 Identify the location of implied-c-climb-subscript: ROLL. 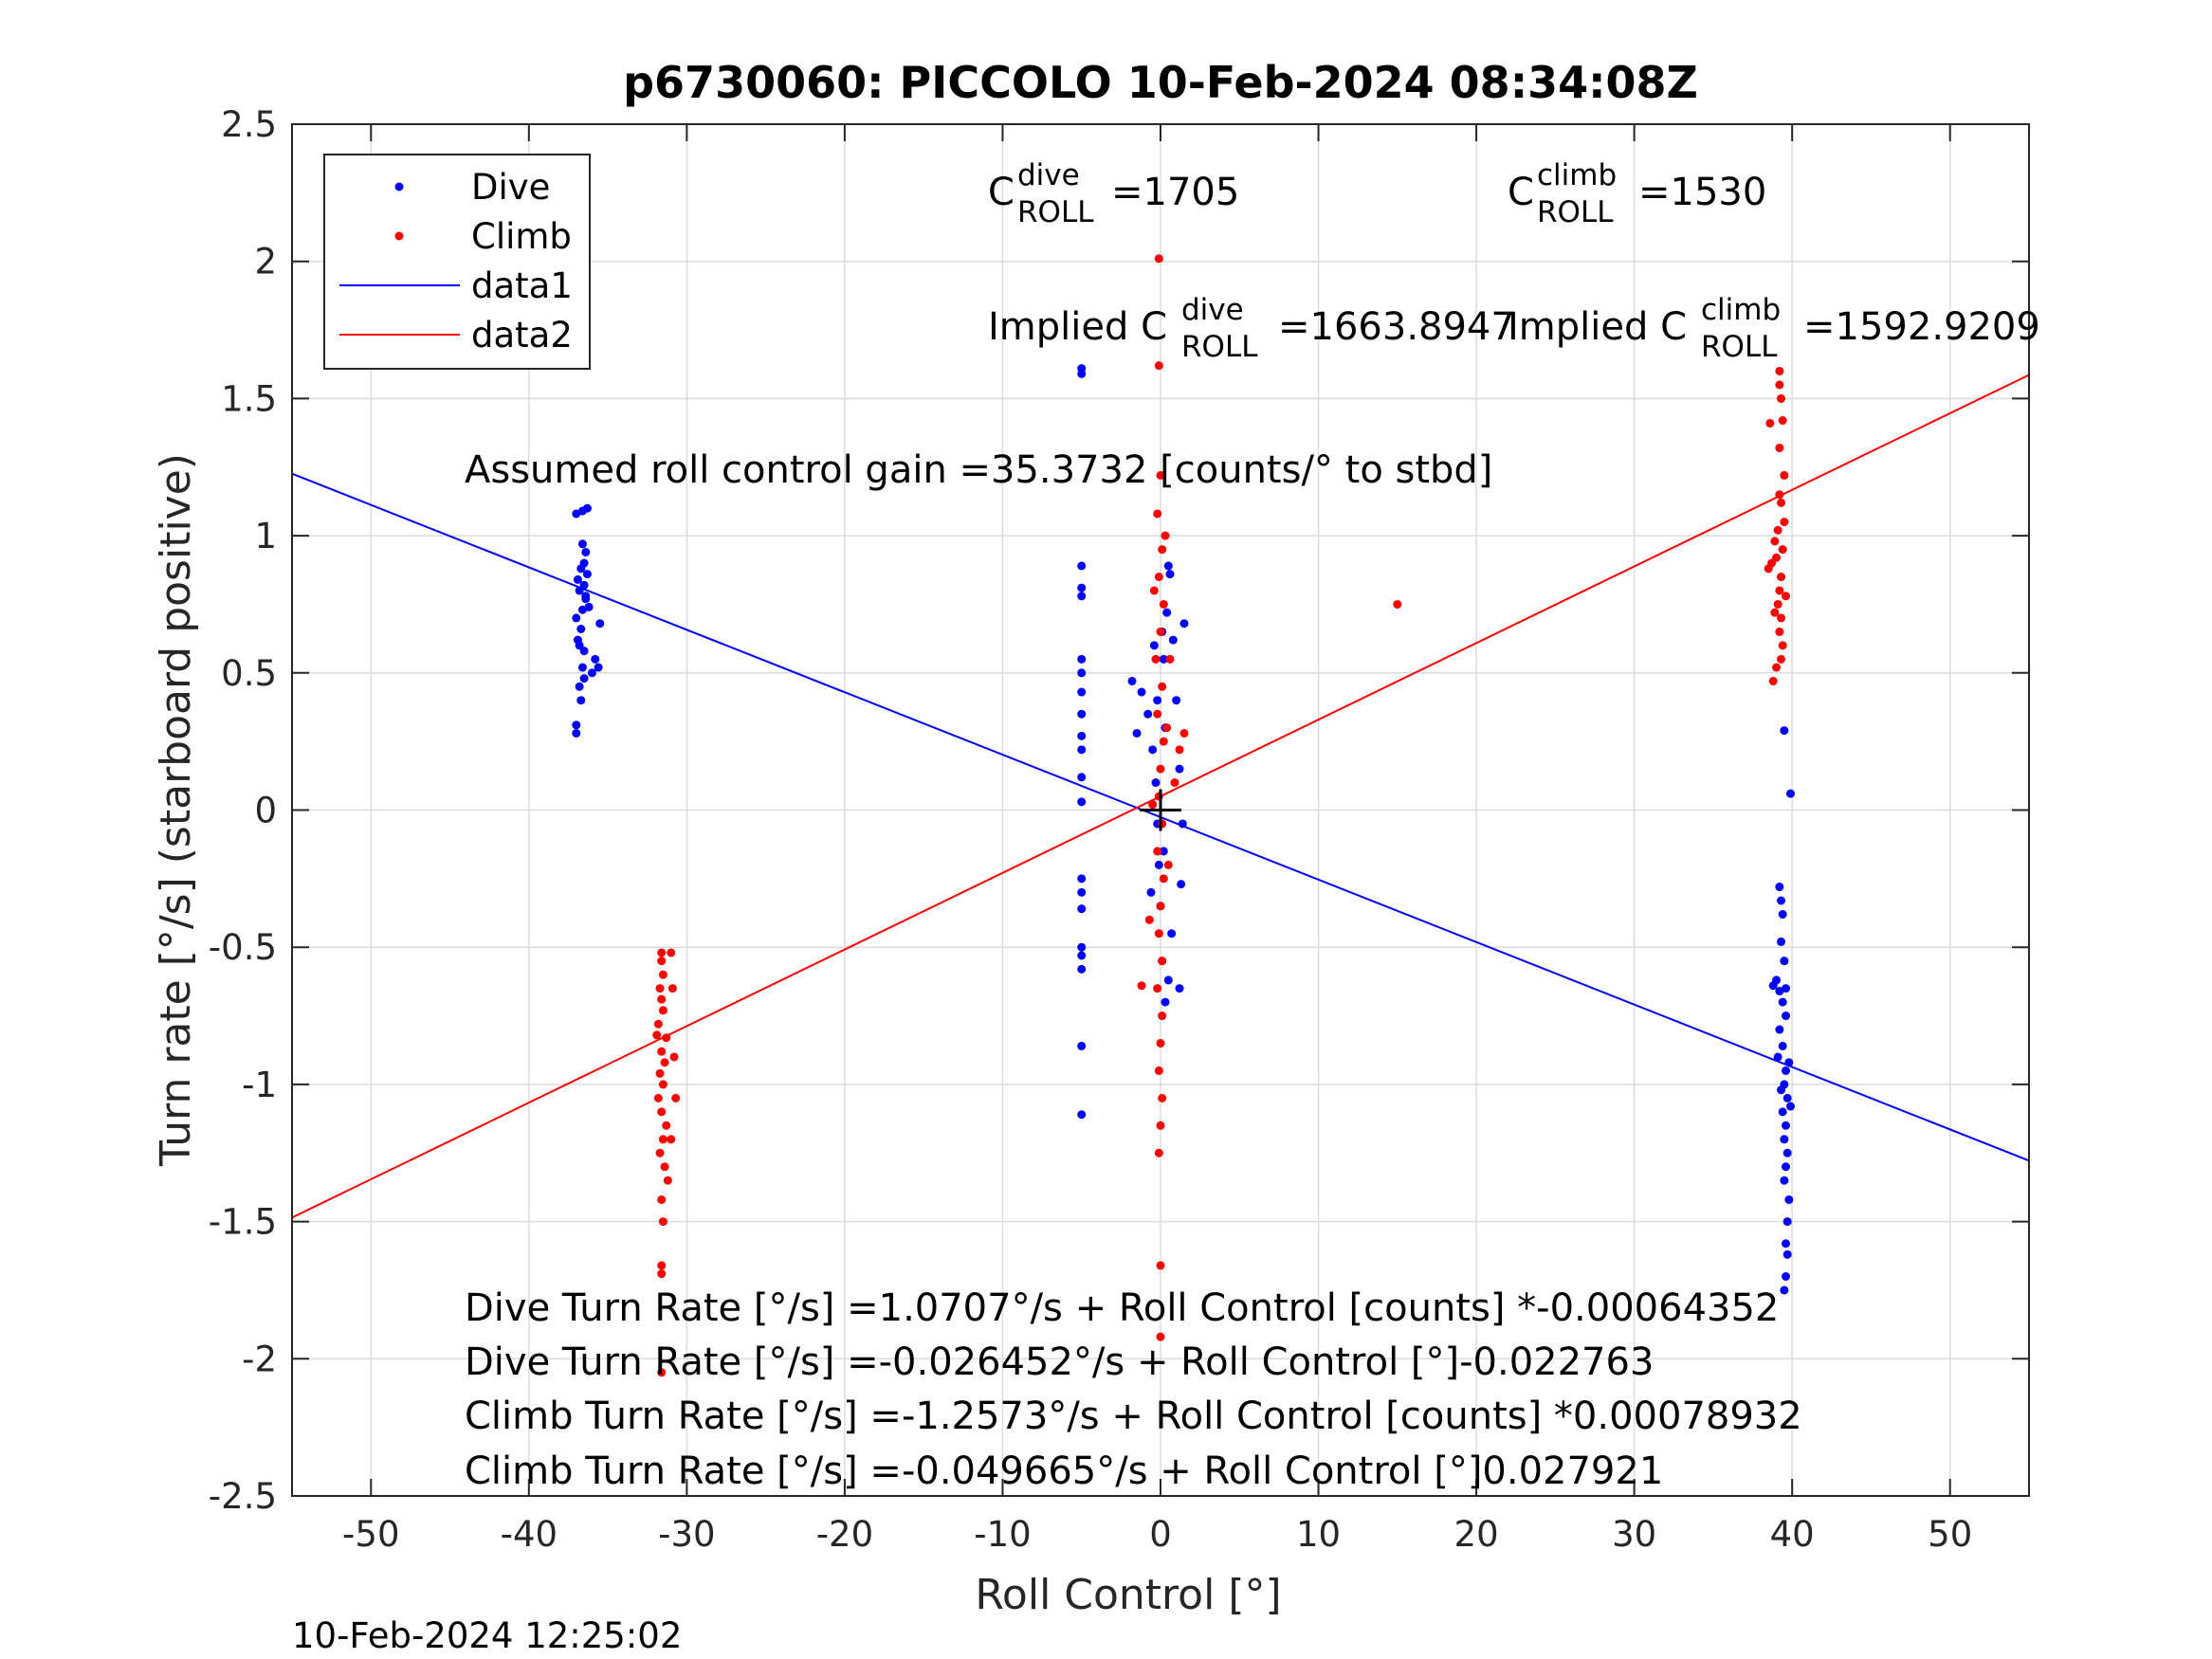
(1739, 347).